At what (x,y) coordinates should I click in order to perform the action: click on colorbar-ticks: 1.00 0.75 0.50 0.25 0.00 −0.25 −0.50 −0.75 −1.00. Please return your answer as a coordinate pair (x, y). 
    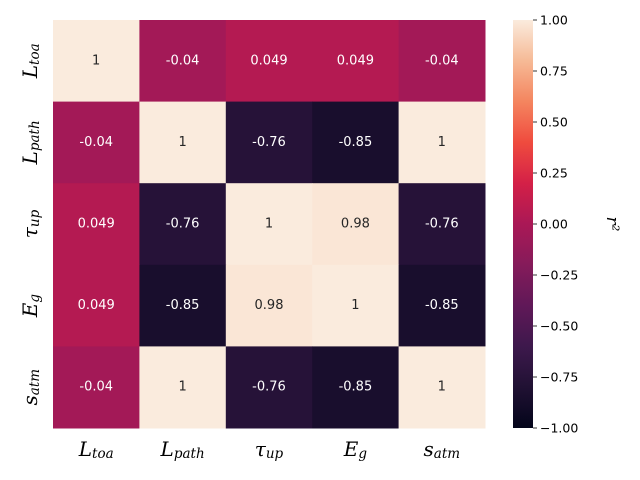
    Looking at the image, I should click on (555, 224).